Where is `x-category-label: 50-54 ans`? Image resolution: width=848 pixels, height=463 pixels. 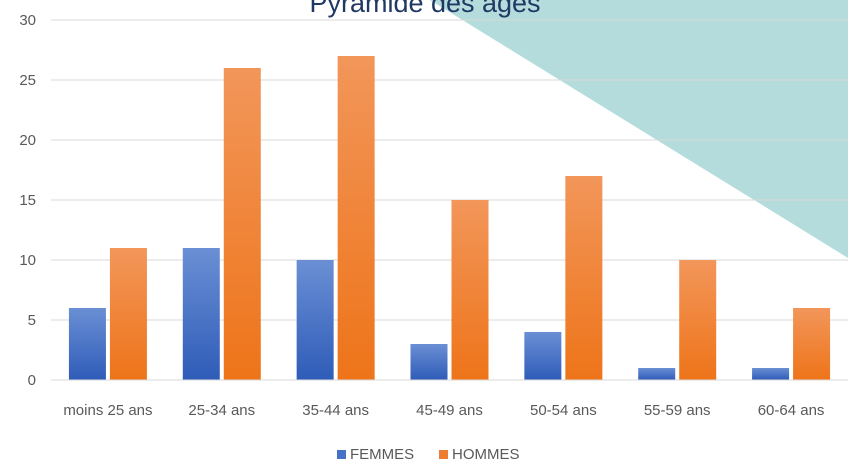 x-category-label: 50-54 ans is located at coordinates (563, 410).